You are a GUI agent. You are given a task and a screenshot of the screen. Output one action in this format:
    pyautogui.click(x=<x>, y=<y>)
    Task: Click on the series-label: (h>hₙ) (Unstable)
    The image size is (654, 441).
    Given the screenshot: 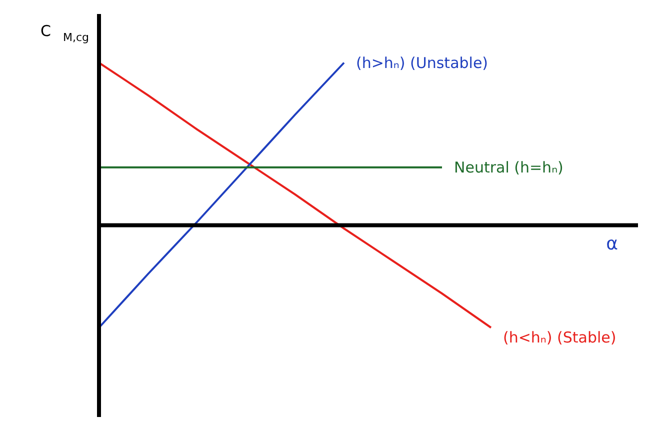 What is the action you would take?
    pyautogui.click(x=422, y=63)
    